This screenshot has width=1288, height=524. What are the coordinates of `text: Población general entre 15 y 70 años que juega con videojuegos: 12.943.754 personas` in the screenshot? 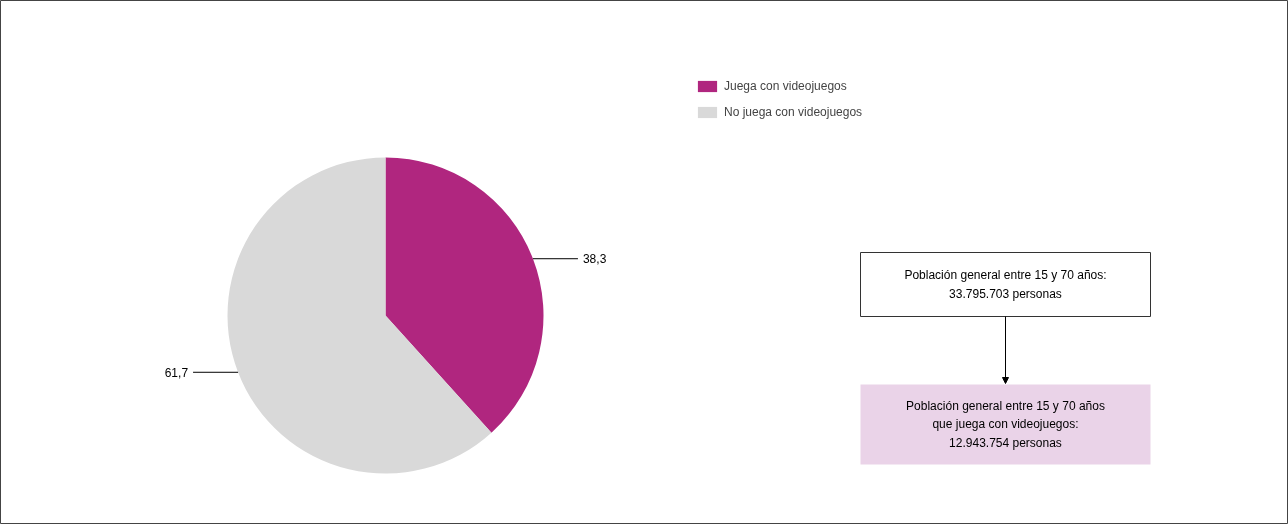 It's located at (1005, 424).